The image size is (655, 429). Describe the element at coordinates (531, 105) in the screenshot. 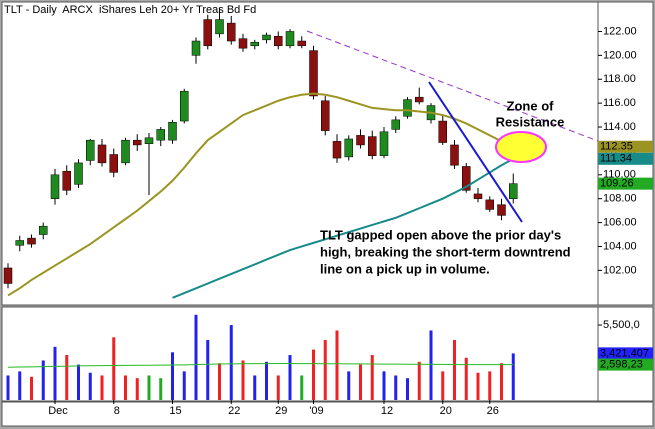

I see `annotation: Zone of` at that location.